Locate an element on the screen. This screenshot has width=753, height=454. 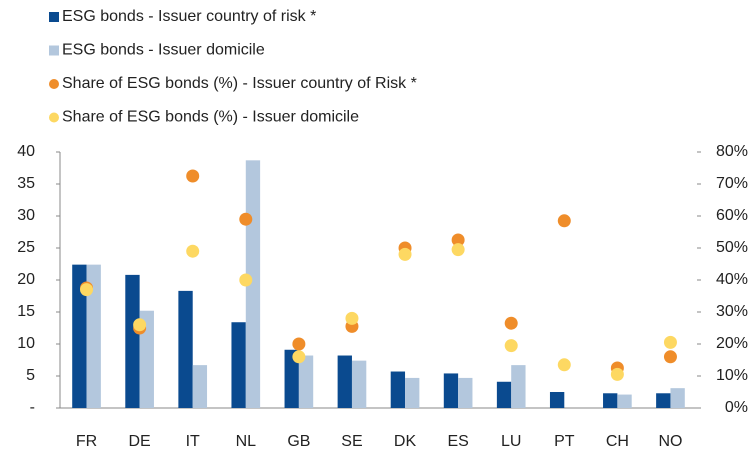
x-tick-label: GB is located at coordinates (298, 441).